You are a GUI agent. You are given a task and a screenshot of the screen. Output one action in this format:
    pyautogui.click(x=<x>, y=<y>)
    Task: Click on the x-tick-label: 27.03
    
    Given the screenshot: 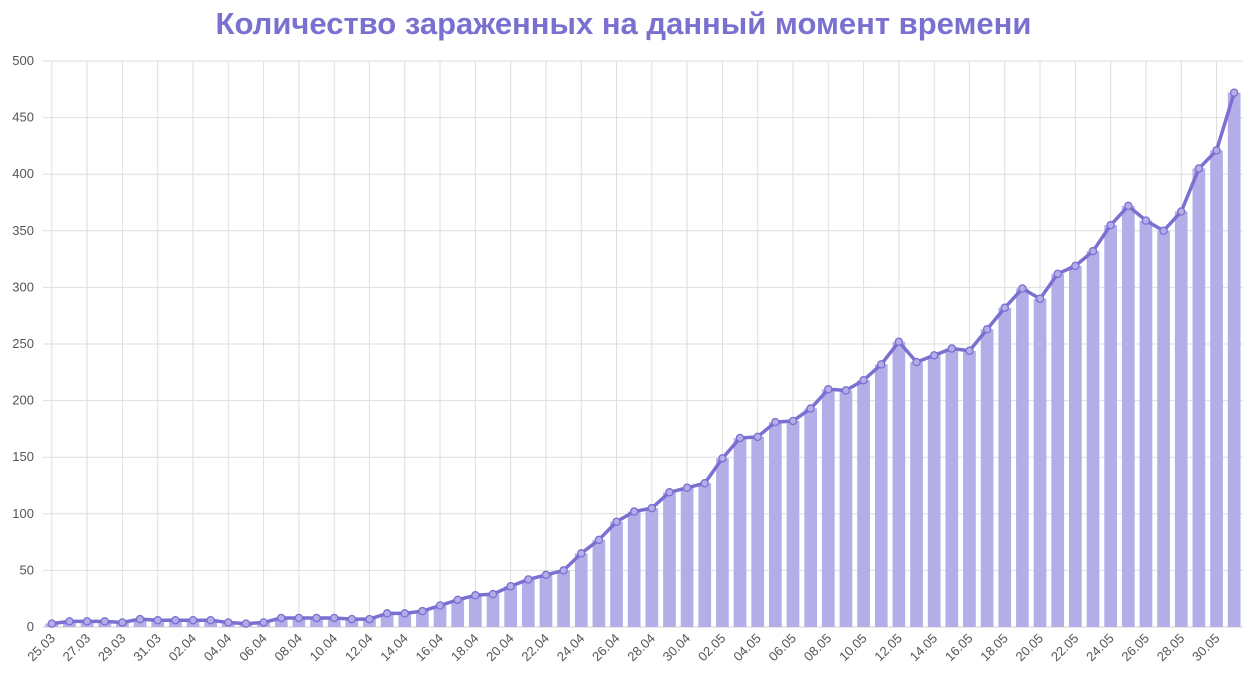 What is the action you would take?
    pyautogui.click(x=77, y=648)
    